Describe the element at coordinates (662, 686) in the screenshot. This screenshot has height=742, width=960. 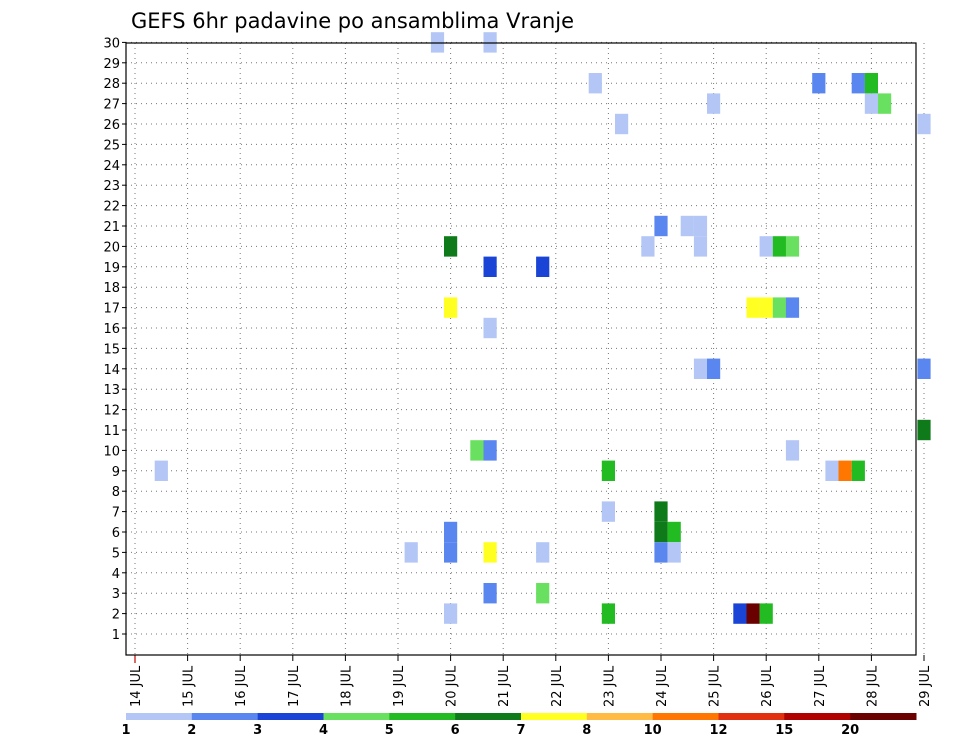
I see `x-tick-label: 24 JUL` at that location.